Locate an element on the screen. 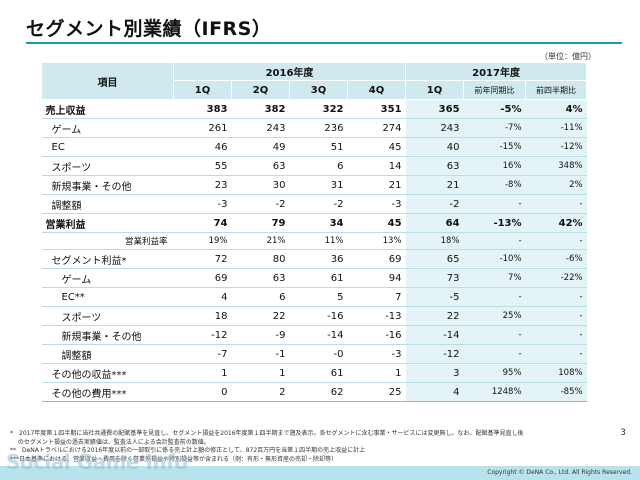 This screenshot has height=480, width=640. cell-value: 31 is located at coordinates (318, 185).